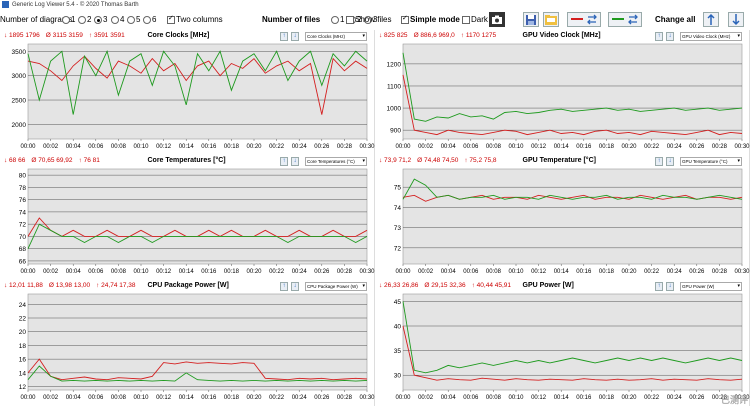  I want to click on y-tick-label: 73, so click(398, 228).